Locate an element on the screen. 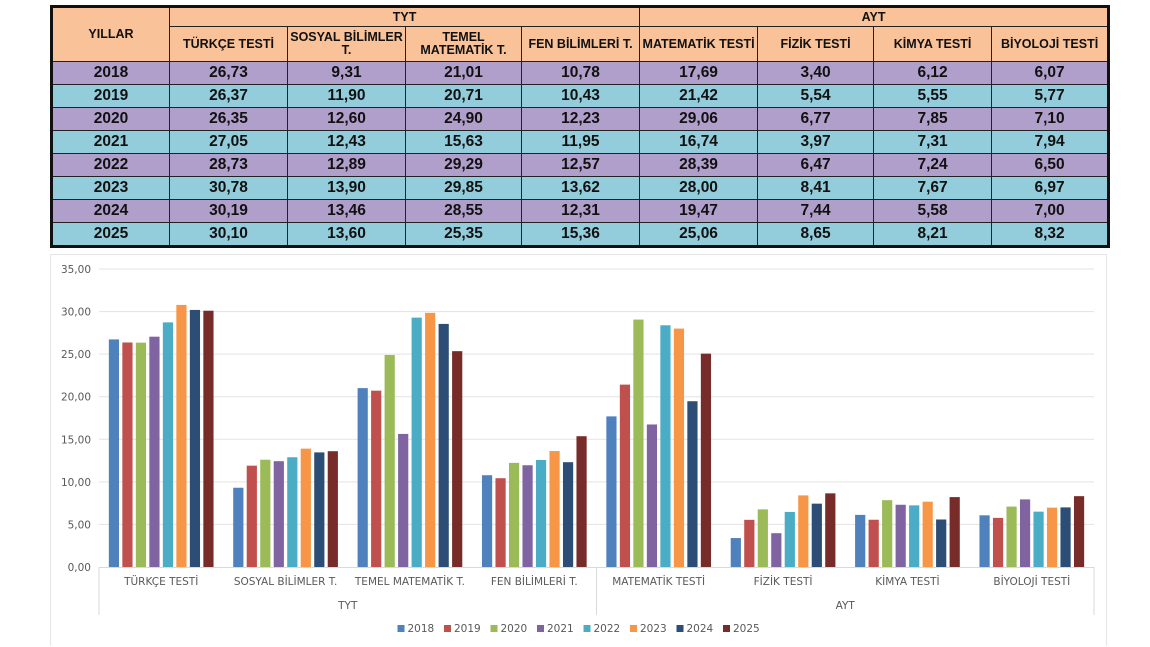 The height and width of the screenshot is (647, 1150). legend-swatch-2025 is located at coordinates (726, 628).